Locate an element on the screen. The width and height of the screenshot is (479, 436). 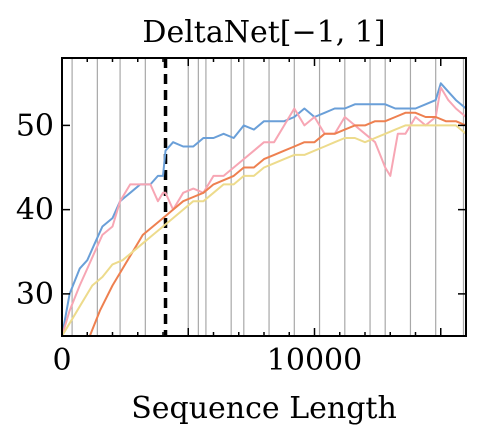
x-axis-label: Sequence Length is located at coordinates (264, 408).